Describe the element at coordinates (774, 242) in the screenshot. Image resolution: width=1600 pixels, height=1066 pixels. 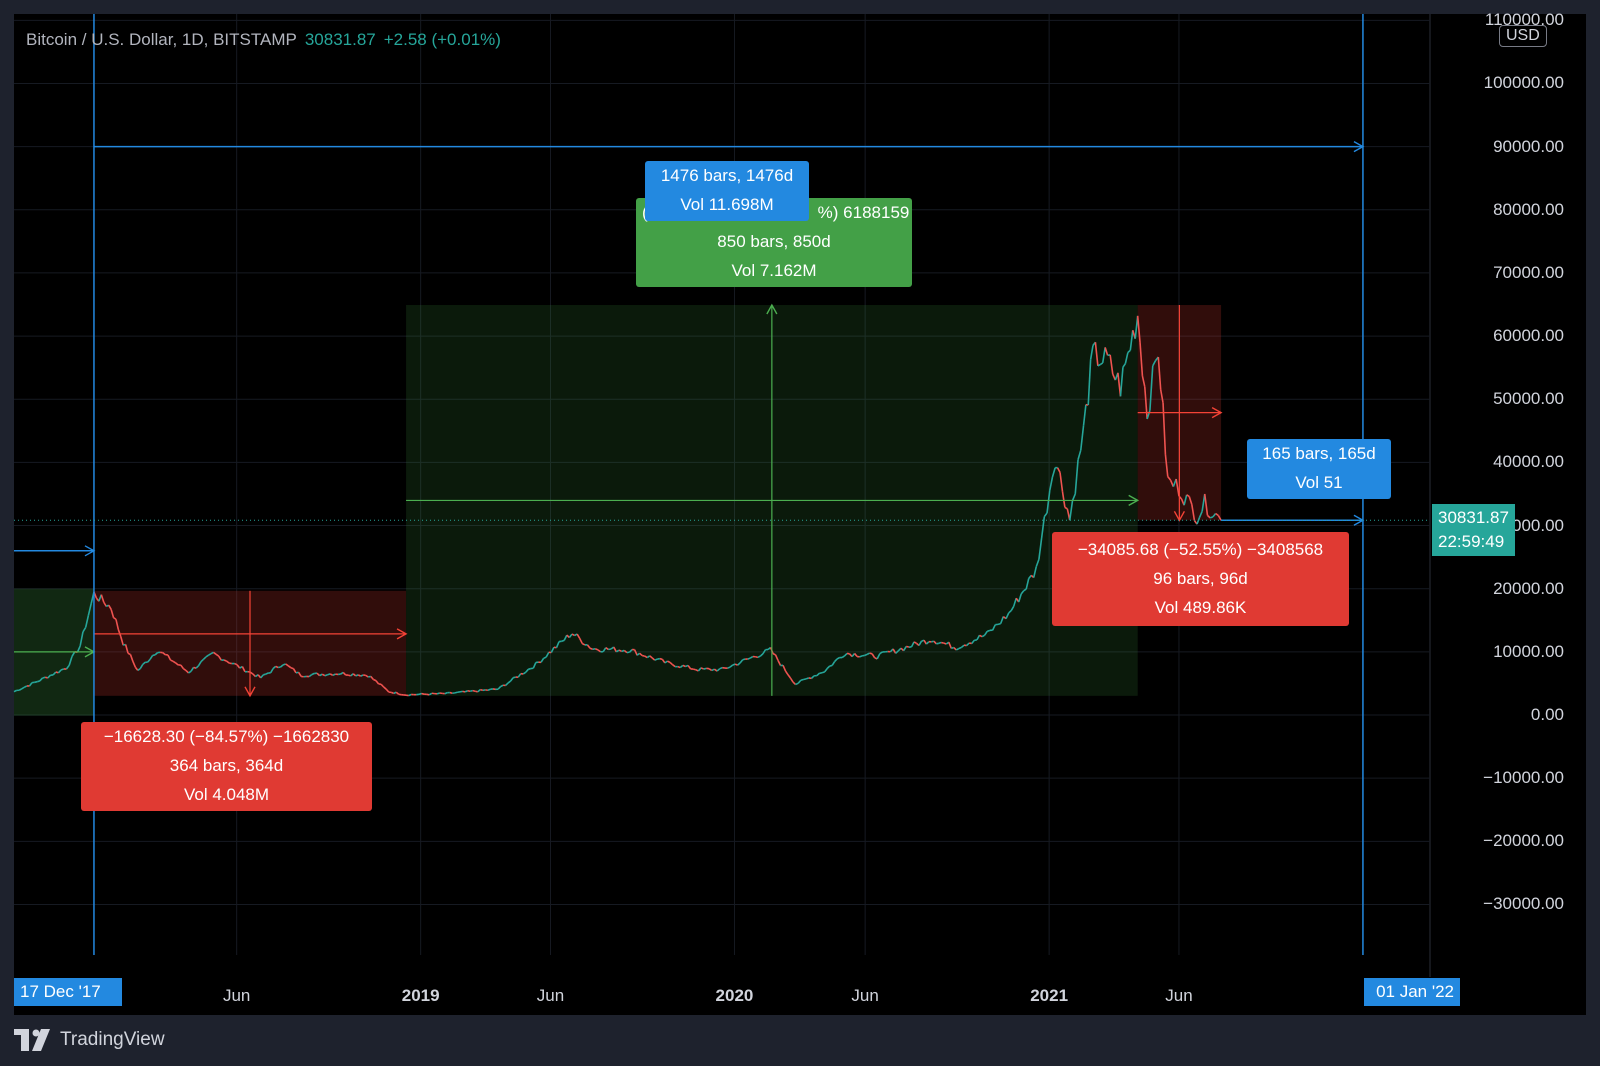
I see `measure-rise: (%) 6188159 850 bars, 850d Vol 7.162M` at that location.